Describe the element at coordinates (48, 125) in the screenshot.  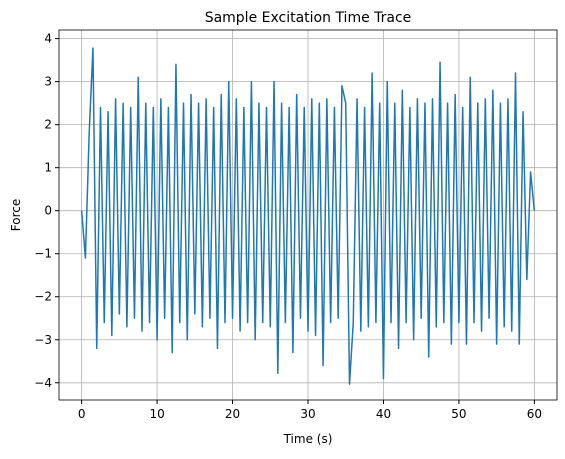
I see `y-tick-label: 2` at that location.